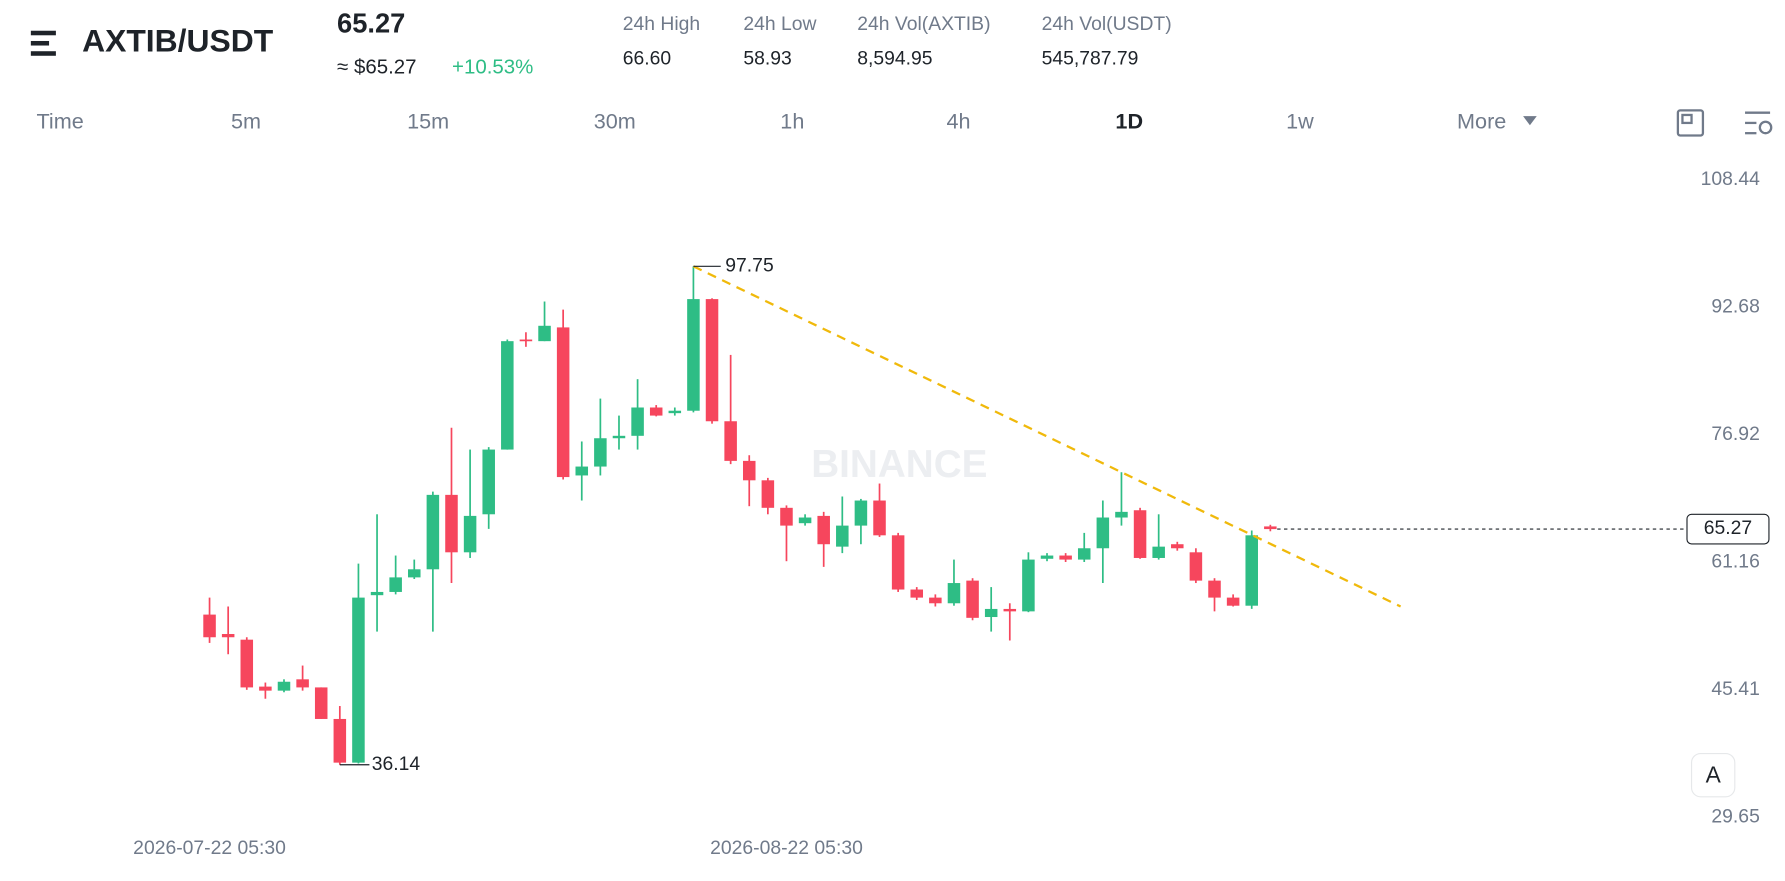  What do you see at coordinates (1735, 816) in the screenshot?
I see `y-tick-label: 29.65` at bounding box center [1735, 816].